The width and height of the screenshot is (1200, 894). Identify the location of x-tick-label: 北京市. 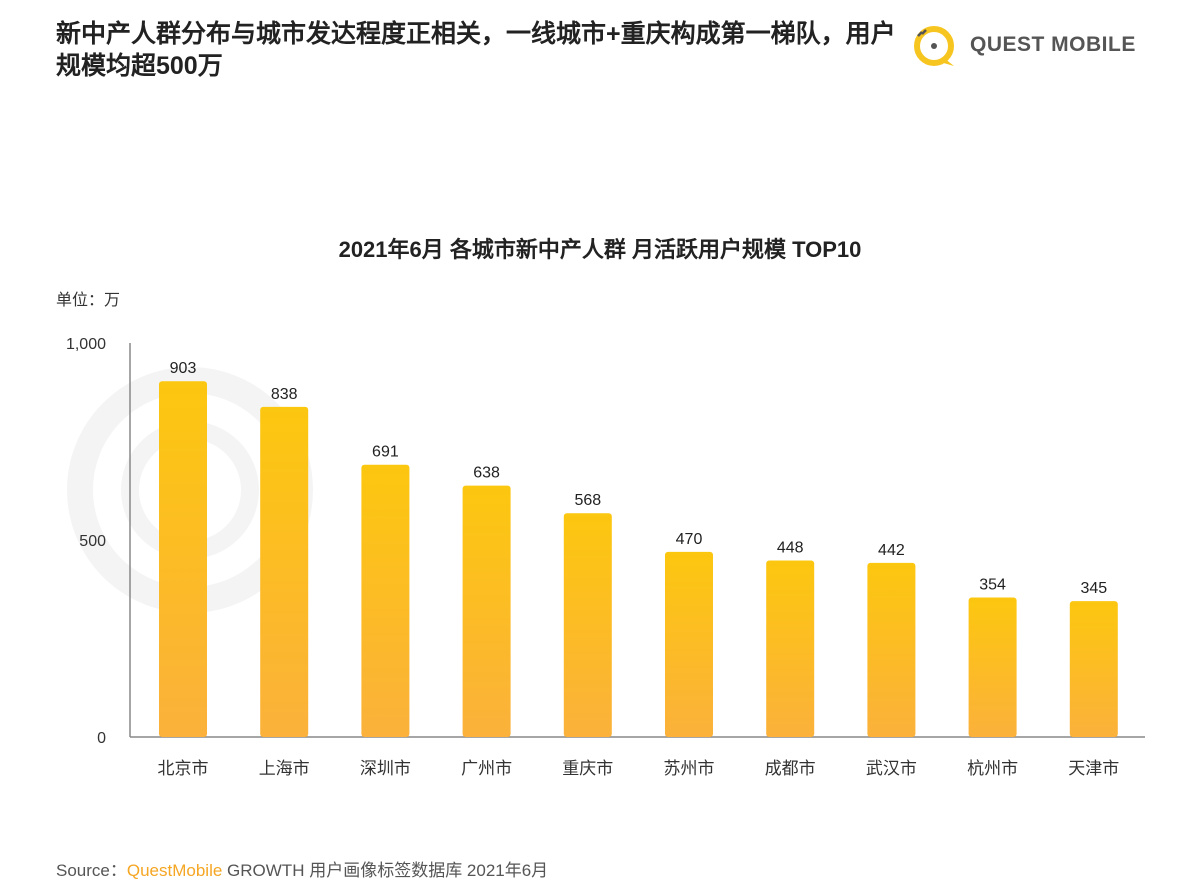
(183, 768).